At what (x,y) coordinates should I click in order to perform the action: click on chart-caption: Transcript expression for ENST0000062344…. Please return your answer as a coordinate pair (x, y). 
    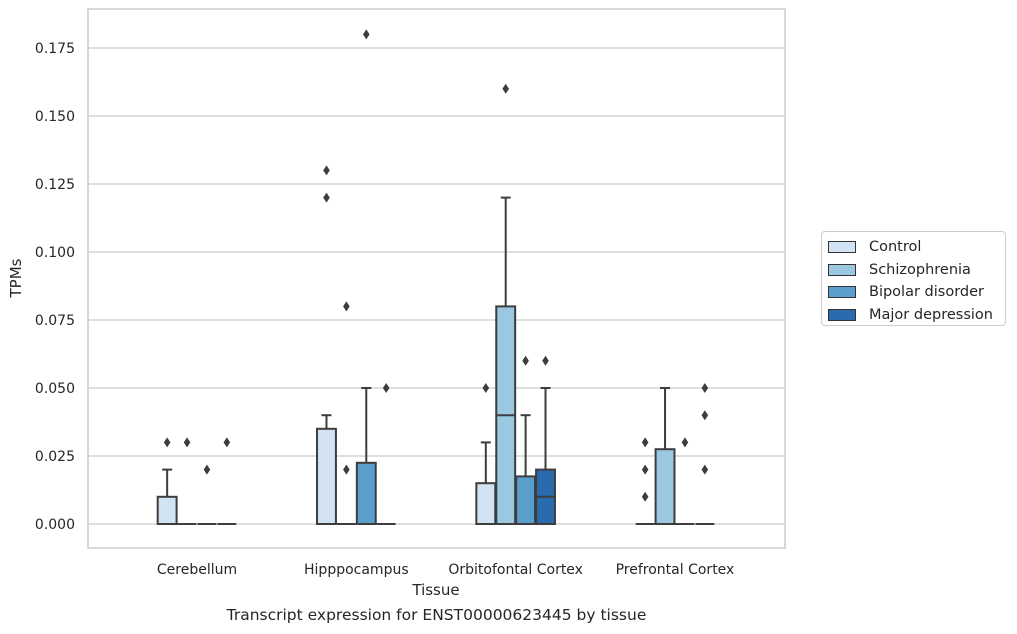
    Looking at the image, I should click on (436, 615).